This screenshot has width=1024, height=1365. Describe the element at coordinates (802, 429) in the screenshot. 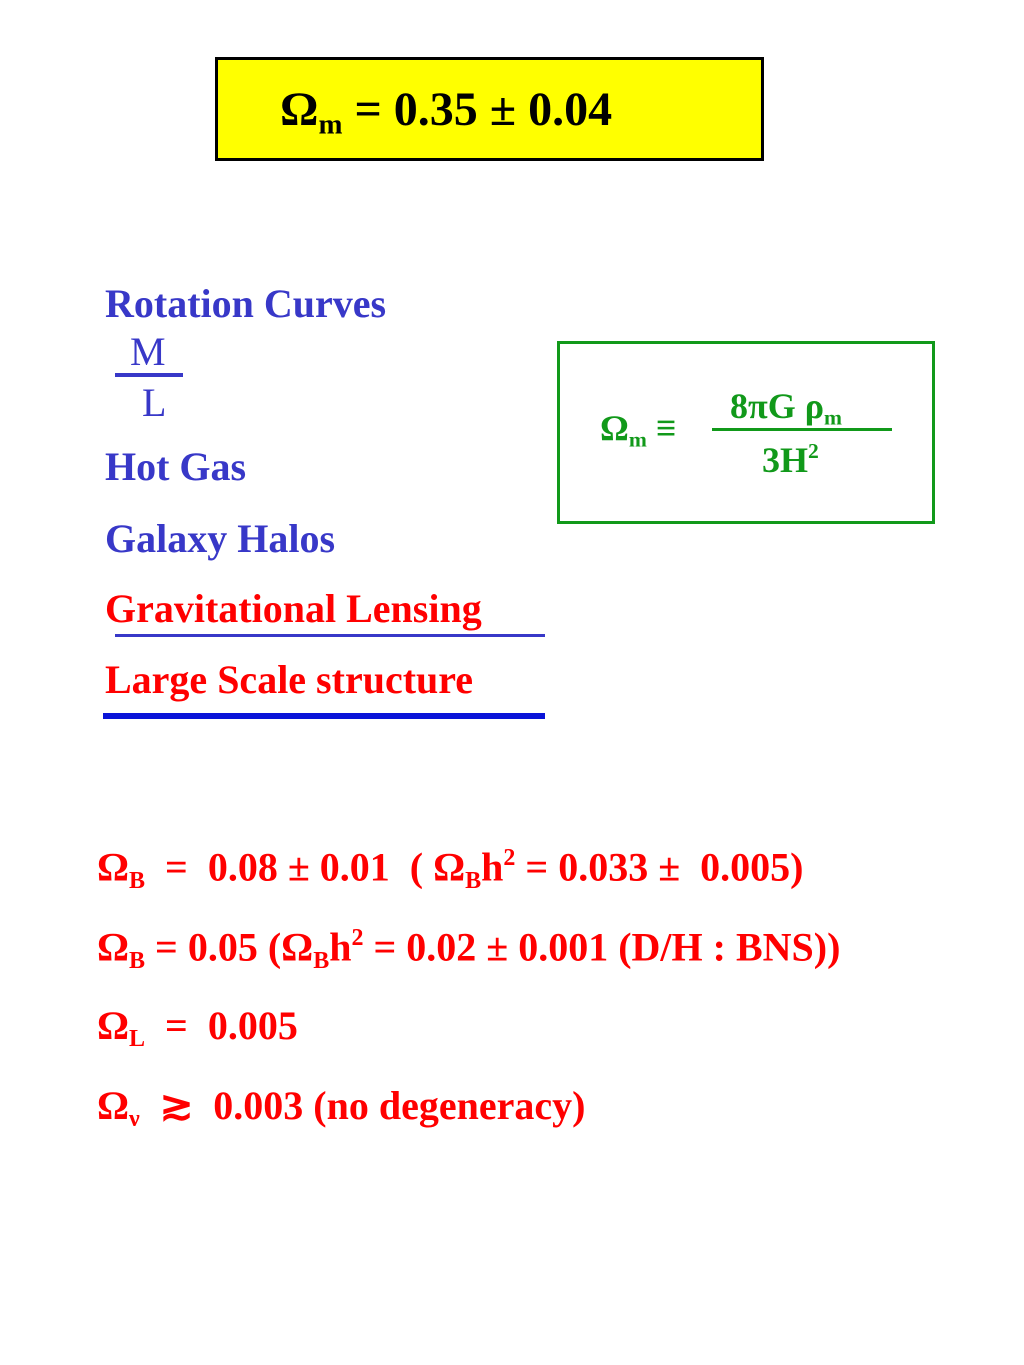

I see `fraction-bar` at that location.